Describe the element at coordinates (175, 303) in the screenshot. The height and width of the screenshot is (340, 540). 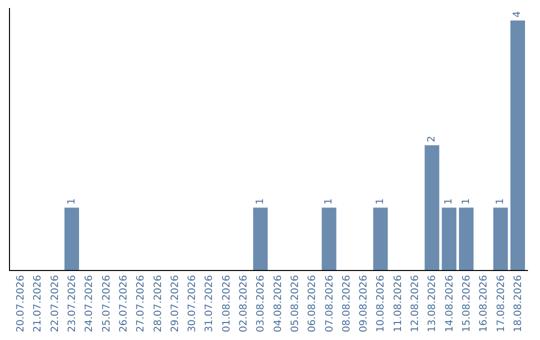
I see `x-tick-label: 29.07.2026` at that location.